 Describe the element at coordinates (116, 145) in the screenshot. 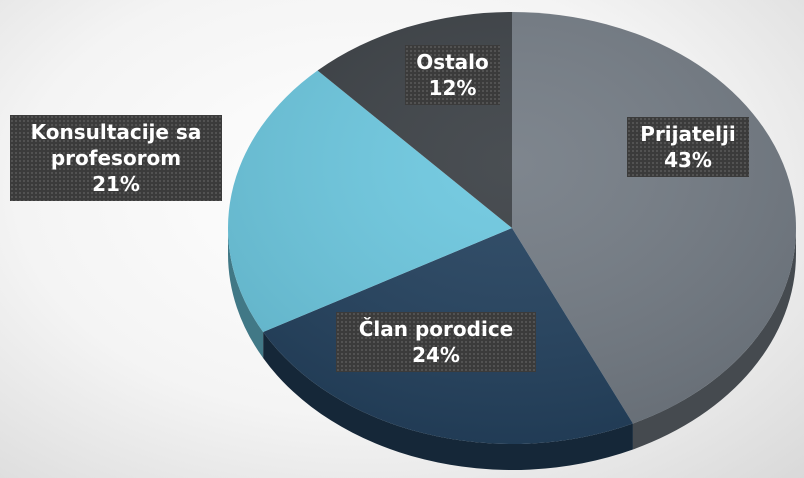

I see `category-label: Konsultacije sa profesorom` at that location.